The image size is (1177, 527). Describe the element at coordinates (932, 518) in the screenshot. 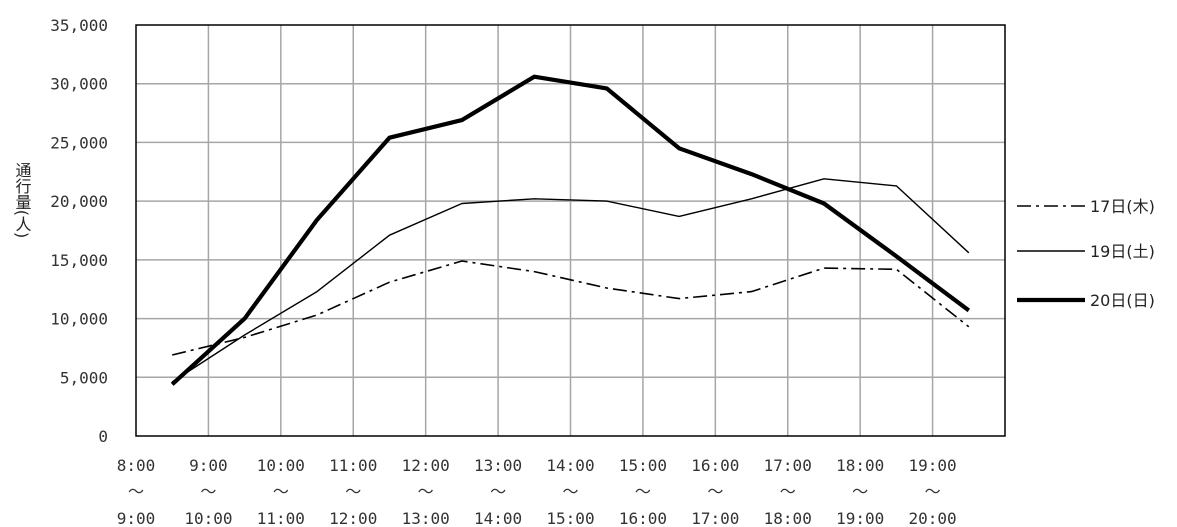

I see `x-tick-label: 20:00` at that location.